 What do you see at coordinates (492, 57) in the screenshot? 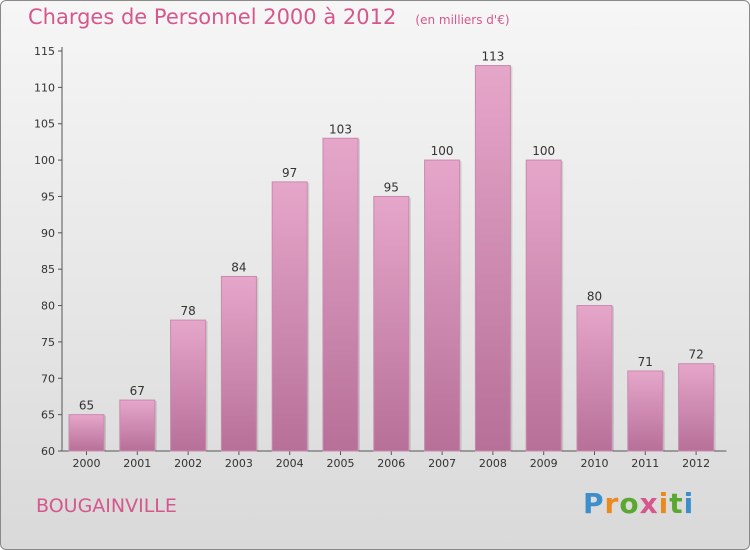
I see `data-label: 113` at bounding box center [492, 57].